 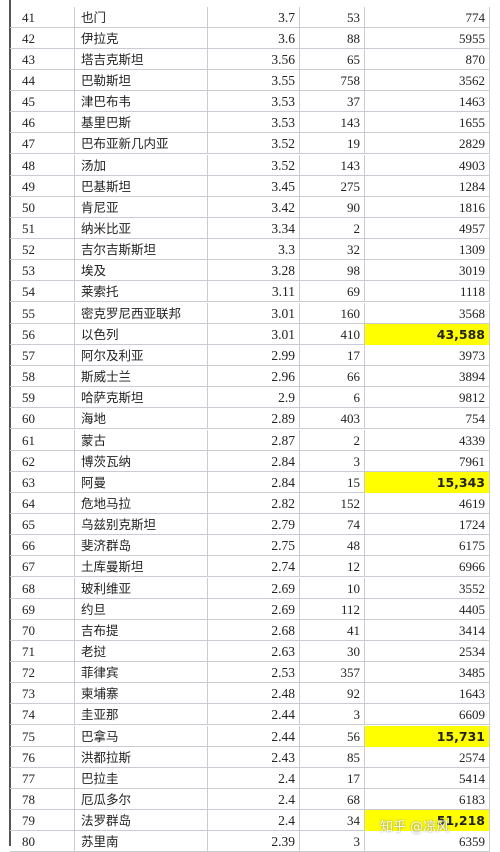 I want to click on table-cell: 48, so click(x=332, y=546).